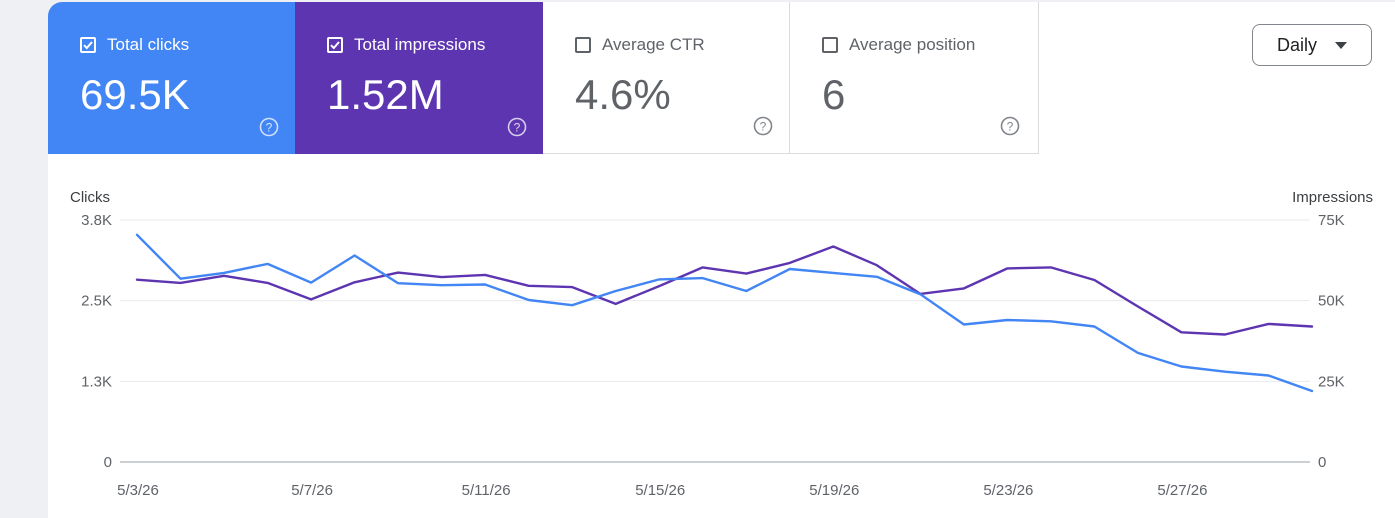 This screenshot has height=518, width=1395. I want to click on metric-header: Average CTR, so click(640, 45).